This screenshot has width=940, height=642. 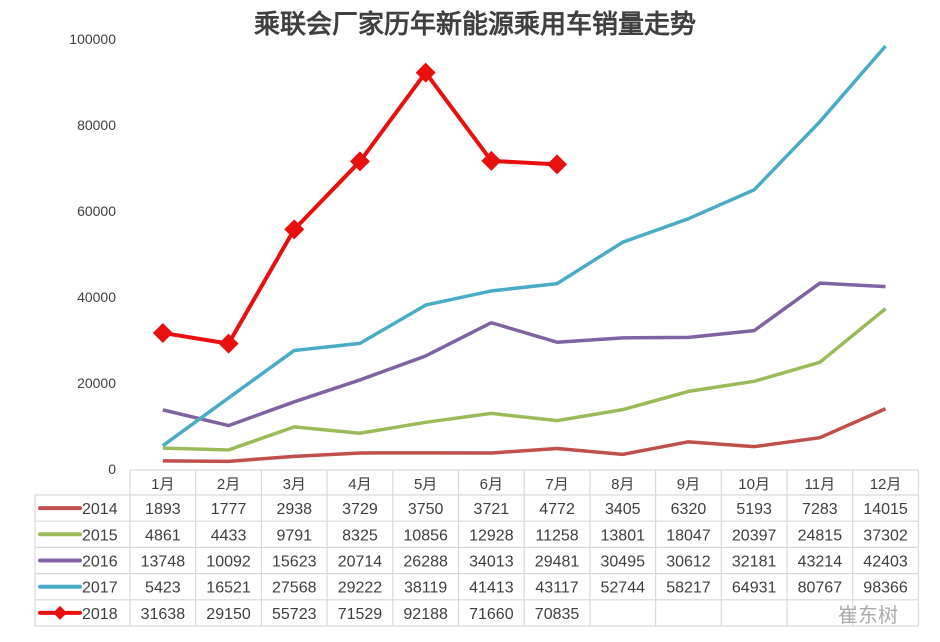 What do you see at coordinates (96, 125) in the screenshot?
I see `y-tick-label: 80000` at bounding box center [96, 125].